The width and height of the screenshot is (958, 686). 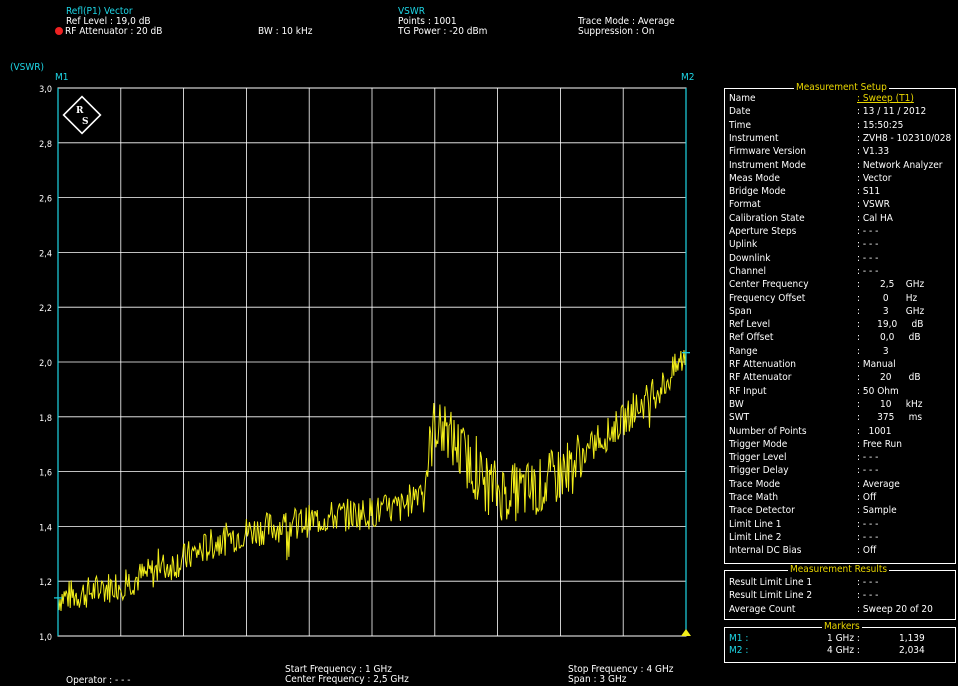 I want to click on center-frequency: Center Frequency : 2,5 GHz, so click(x=347, y=679).